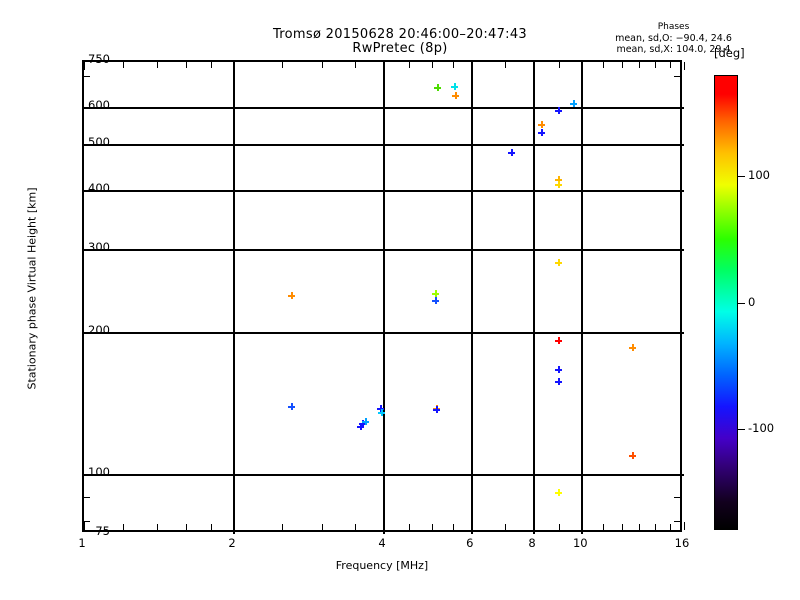 This screenshot has height=600, width=800. What do you see at coordinates (99, 104) in the screenshot?
I see `y-tick-label: 600` at bounding box center [99, 104].